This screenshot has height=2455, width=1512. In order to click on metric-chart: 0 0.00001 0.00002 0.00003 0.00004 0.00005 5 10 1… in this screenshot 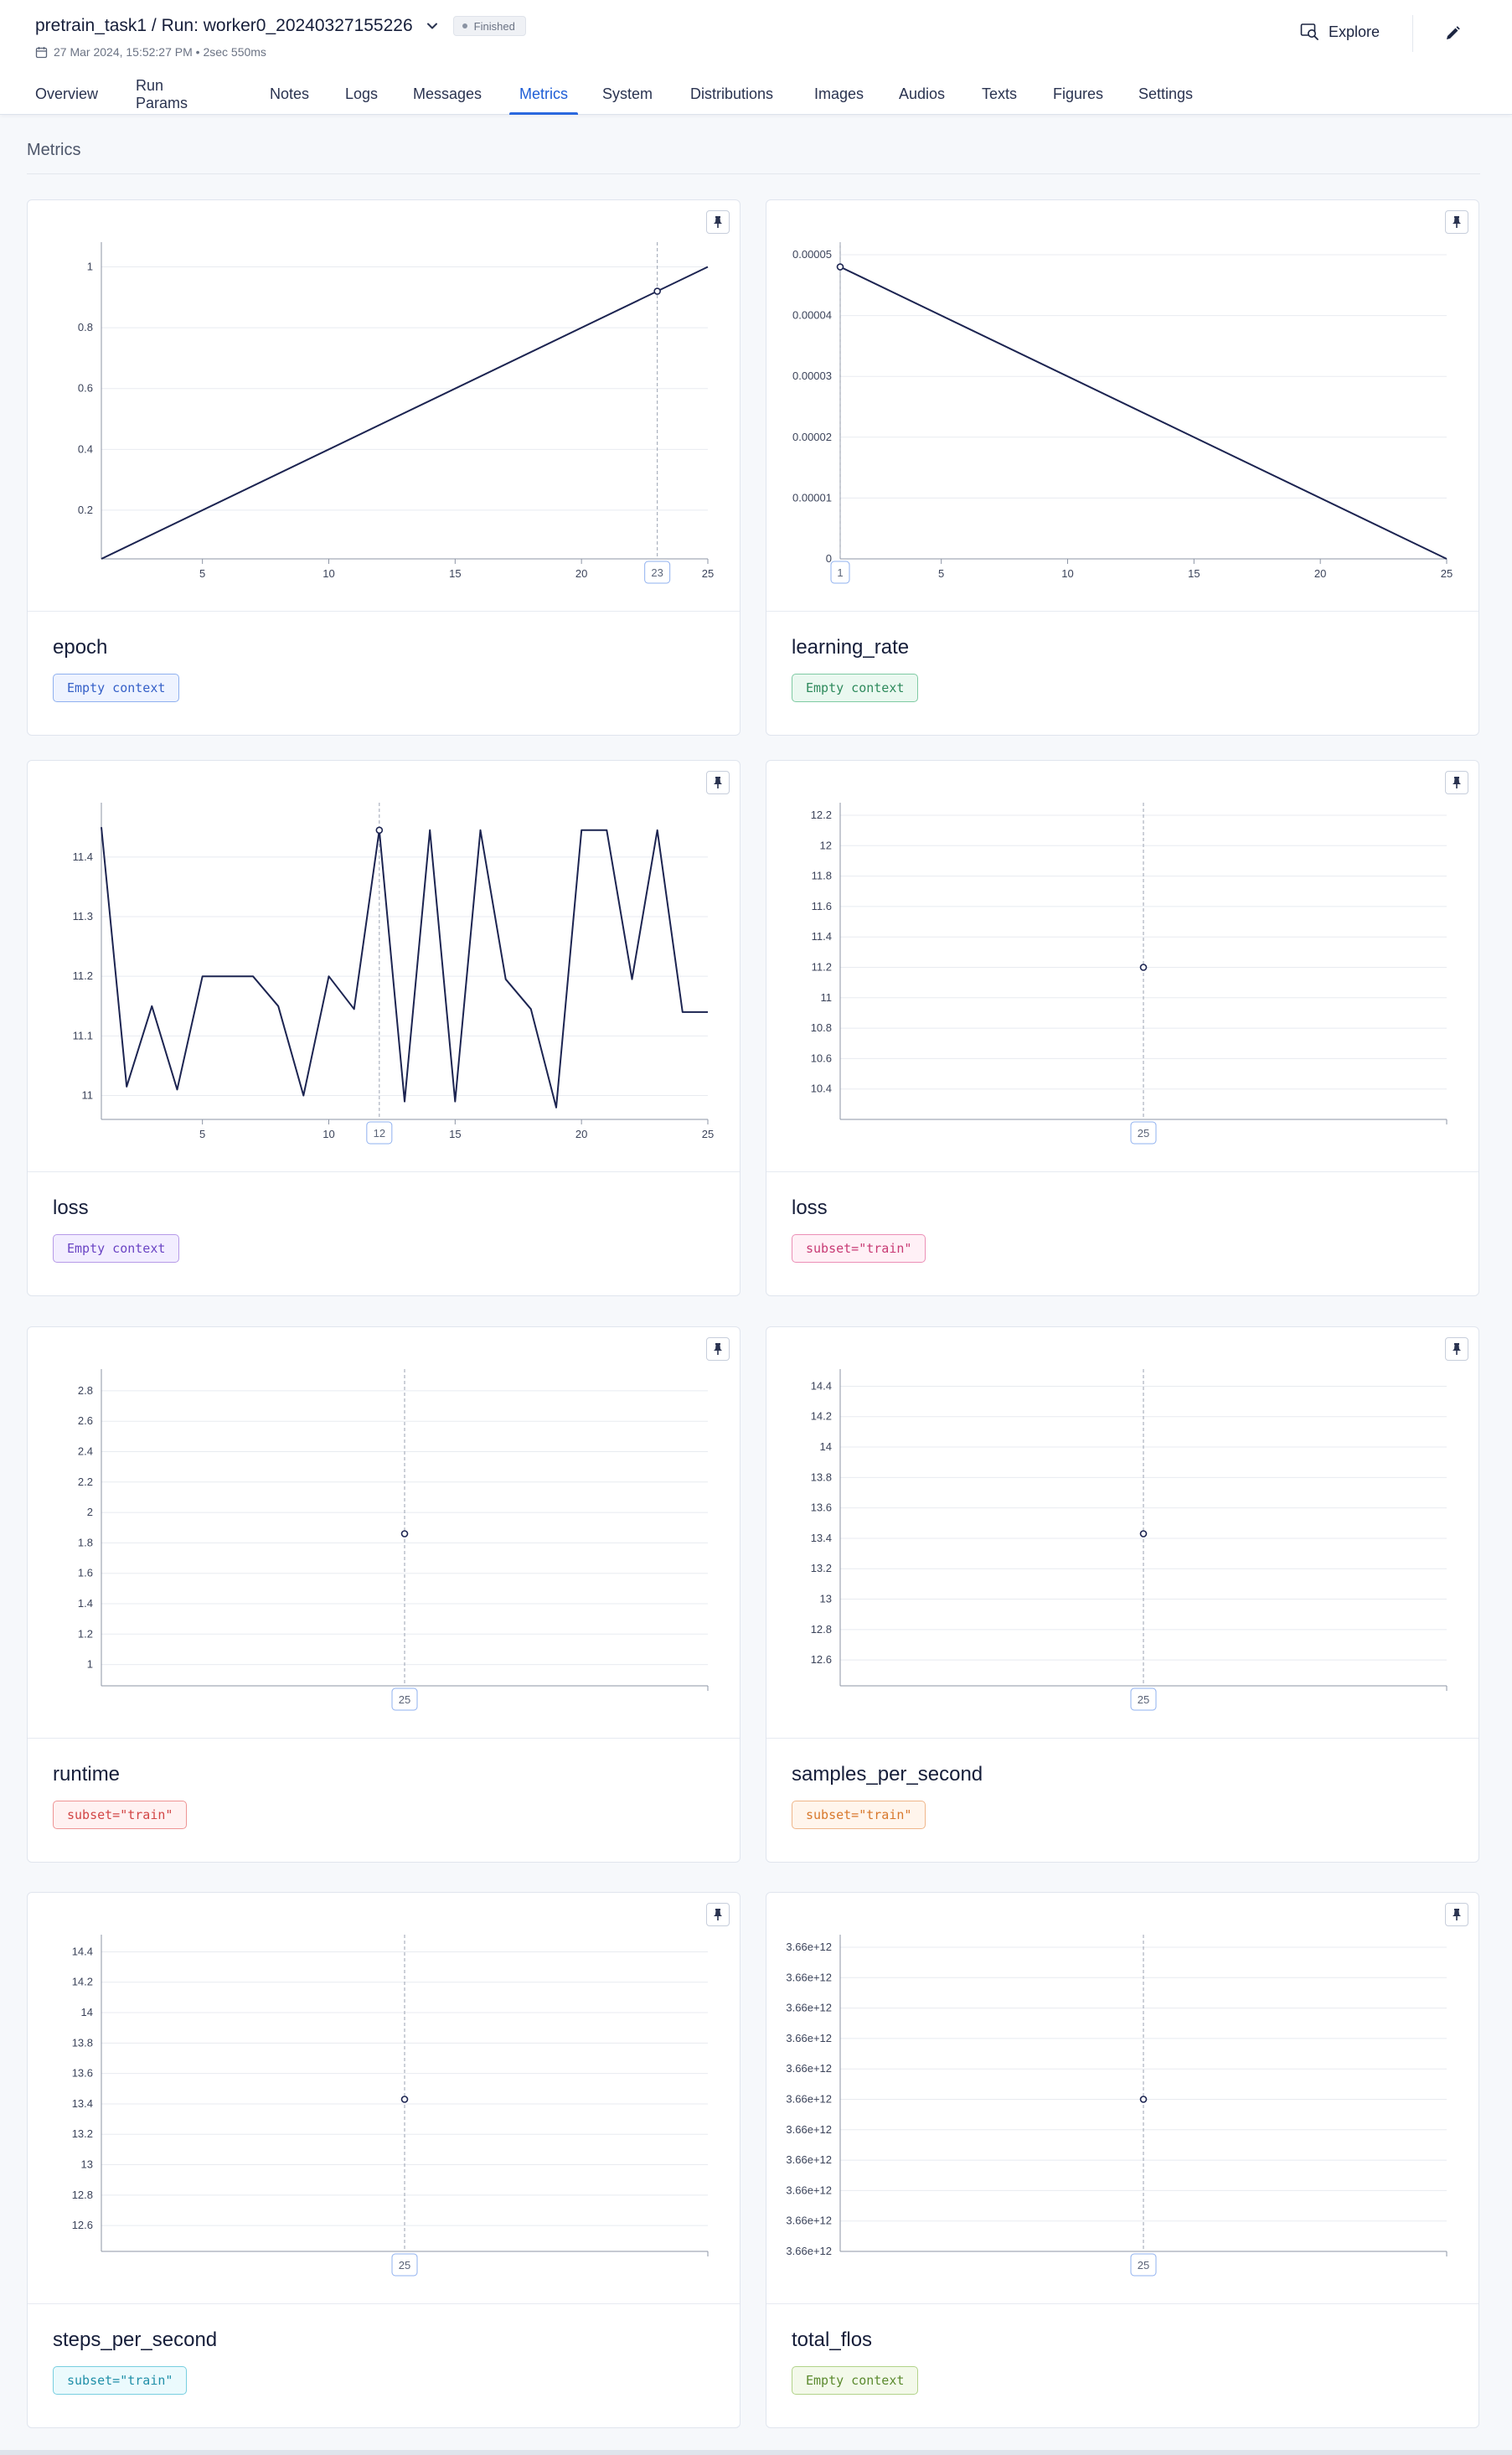, I will do `click(1122, 406)`.